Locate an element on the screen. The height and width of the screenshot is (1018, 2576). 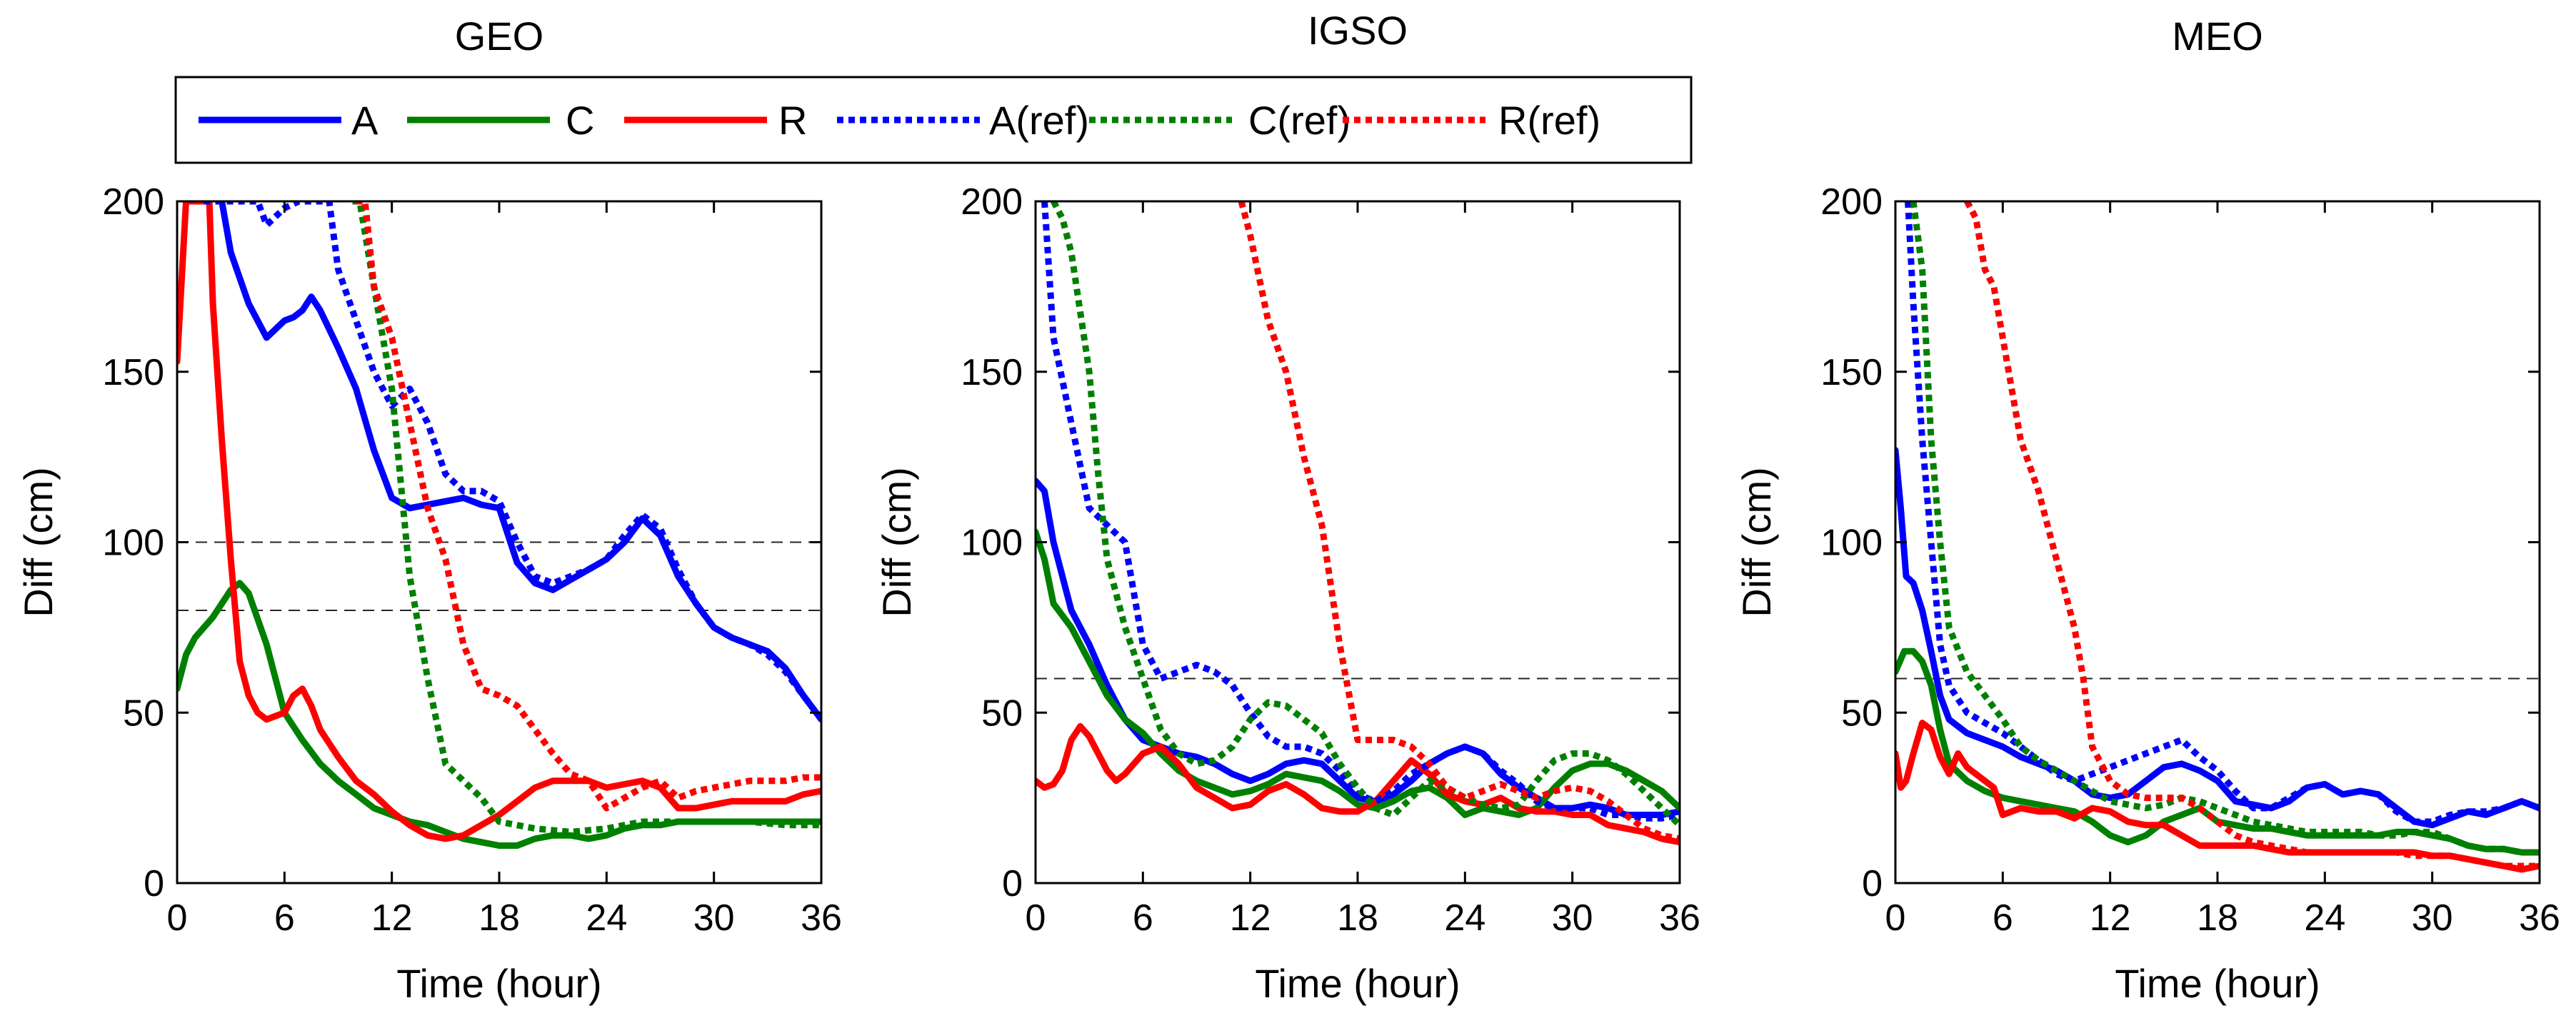
legend-label-rref: R(ref) is located at coordinates (1549, 121).